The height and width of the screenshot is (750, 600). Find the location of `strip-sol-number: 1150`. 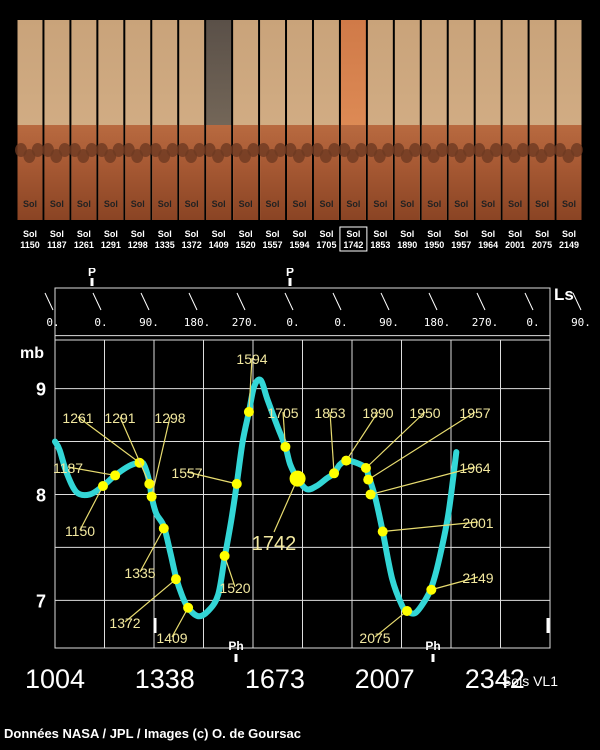

strip-sol-number: 1150 is located at coordinates (30, 245).